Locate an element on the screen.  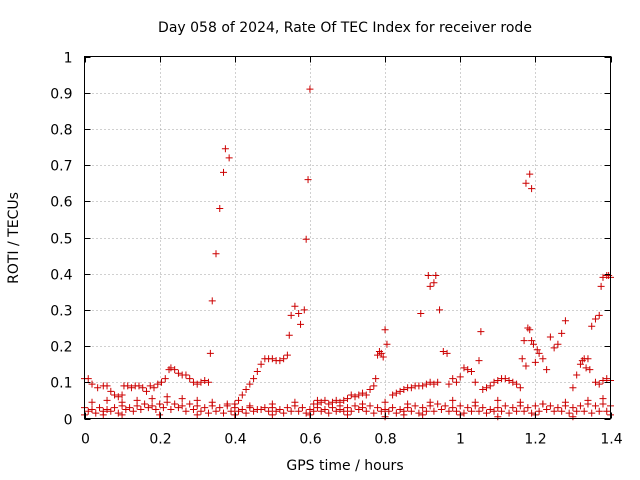
x-tick-label: 1.4 is located at coordinates (611, 440).